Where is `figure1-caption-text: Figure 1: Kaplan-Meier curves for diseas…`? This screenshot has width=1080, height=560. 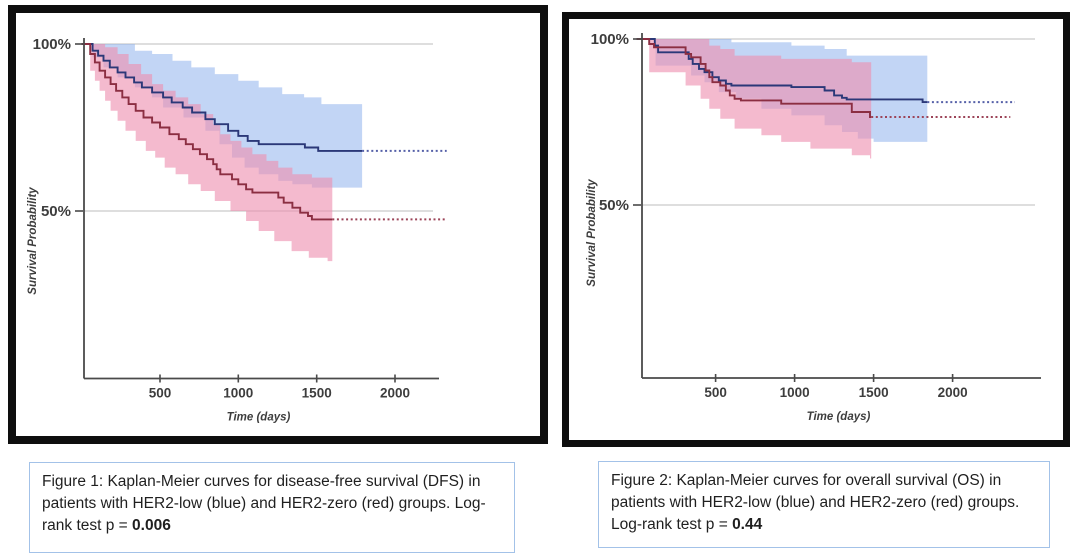
figure1-caption-text: Figure 1: Kaplan-Meier curves for diseas… is located at coordinates (264, 503).